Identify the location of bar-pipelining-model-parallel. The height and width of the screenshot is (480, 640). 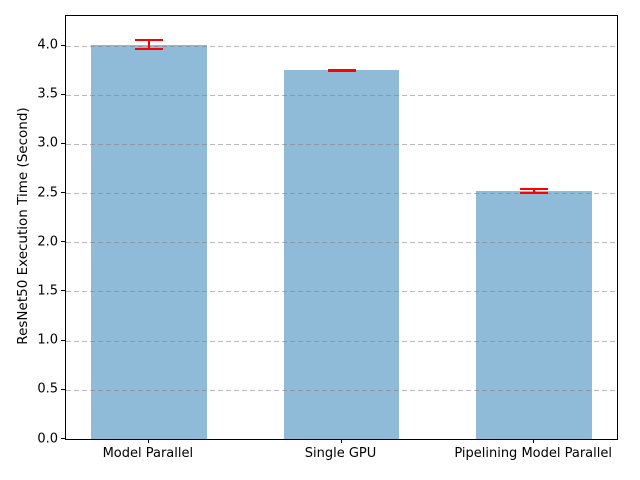
(534, 315).